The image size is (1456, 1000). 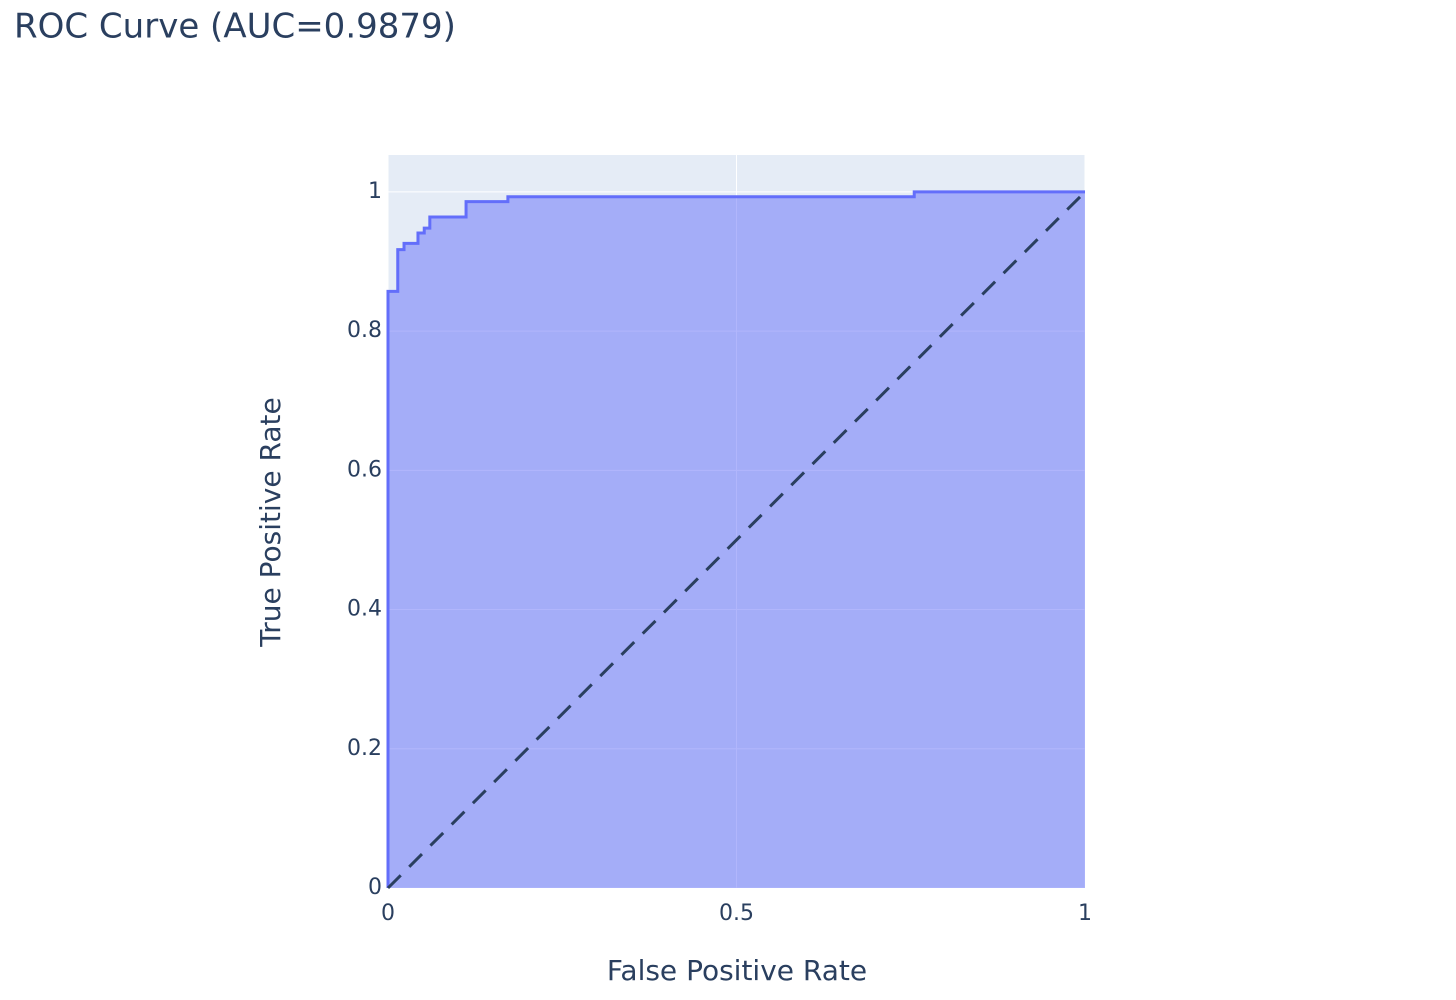 What do you see at coordinates (364, 748) in the screenshot?
I see `y-tick-label: 0.2` at bounding box center [364, 748].